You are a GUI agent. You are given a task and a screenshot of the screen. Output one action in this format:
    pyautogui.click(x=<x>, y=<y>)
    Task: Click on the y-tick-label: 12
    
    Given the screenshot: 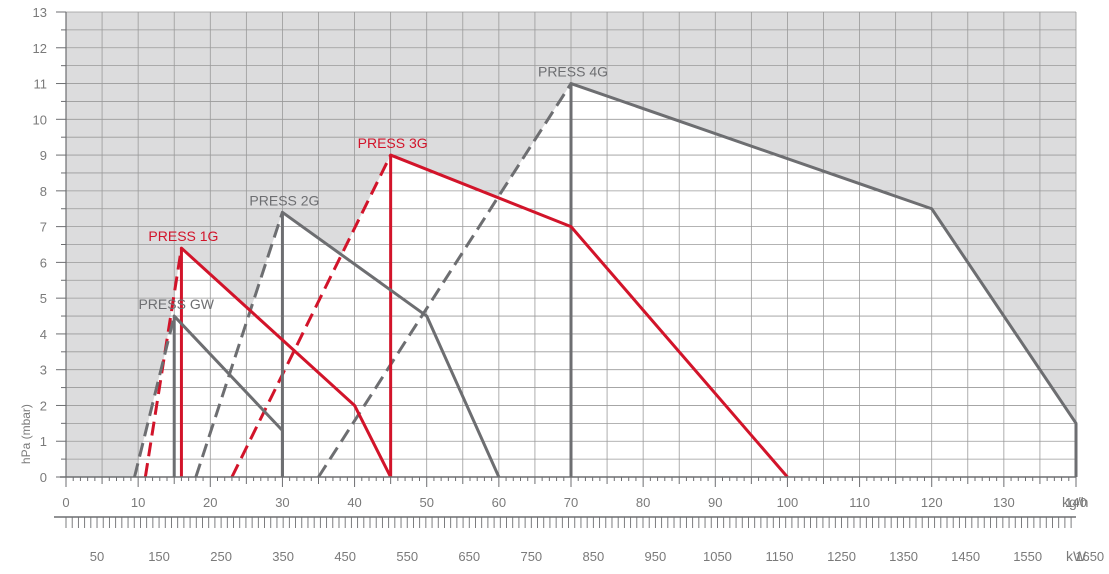 What is the action you would take?
    pyautogui.click(x=40, y=48)
    